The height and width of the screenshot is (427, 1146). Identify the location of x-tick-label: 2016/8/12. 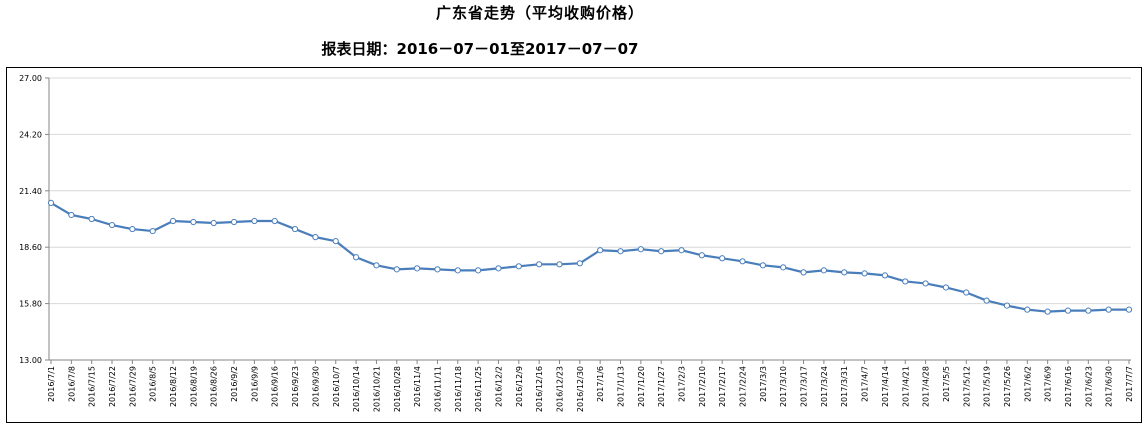
(173, 386).